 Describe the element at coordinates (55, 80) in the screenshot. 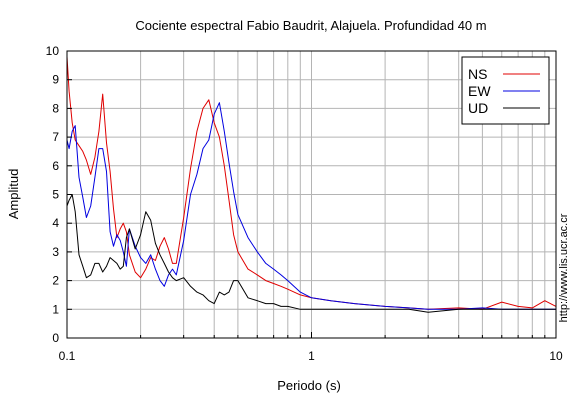

I see `y-tick-label: 9` at that location.